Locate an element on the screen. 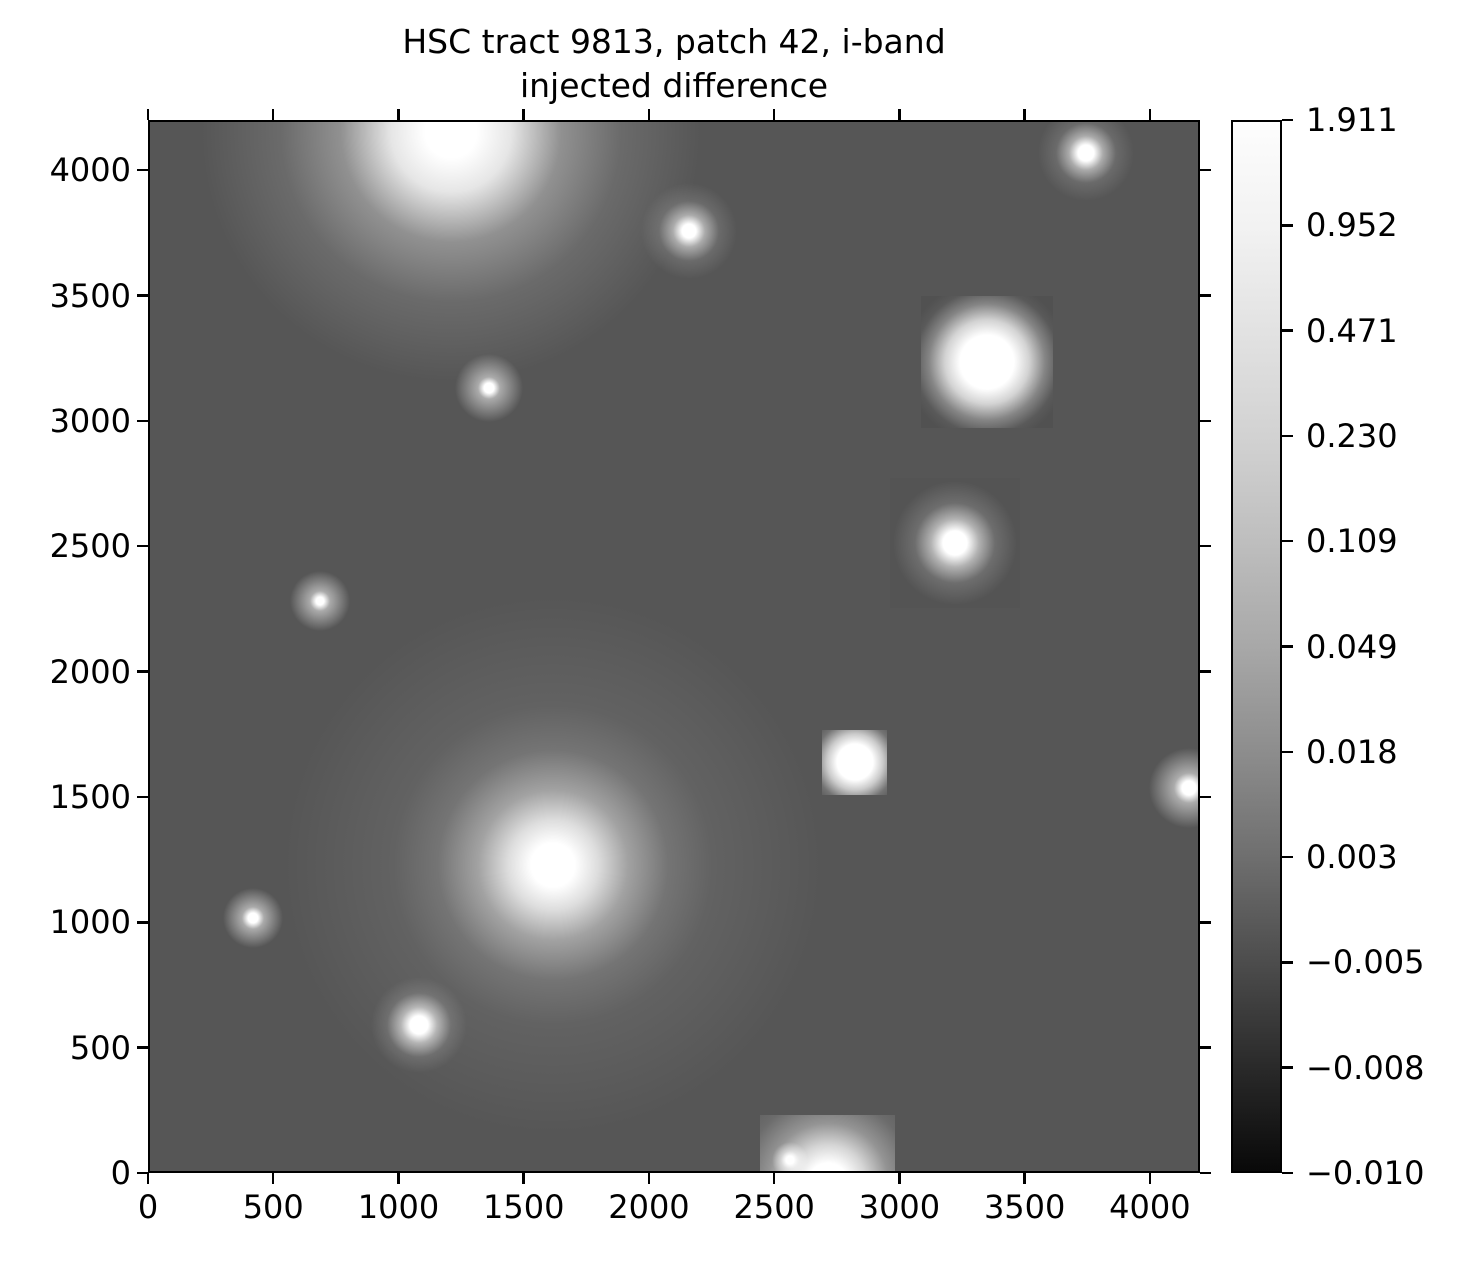  x-axis-tick-label: 2000 is located at coordinates (649, 1207).